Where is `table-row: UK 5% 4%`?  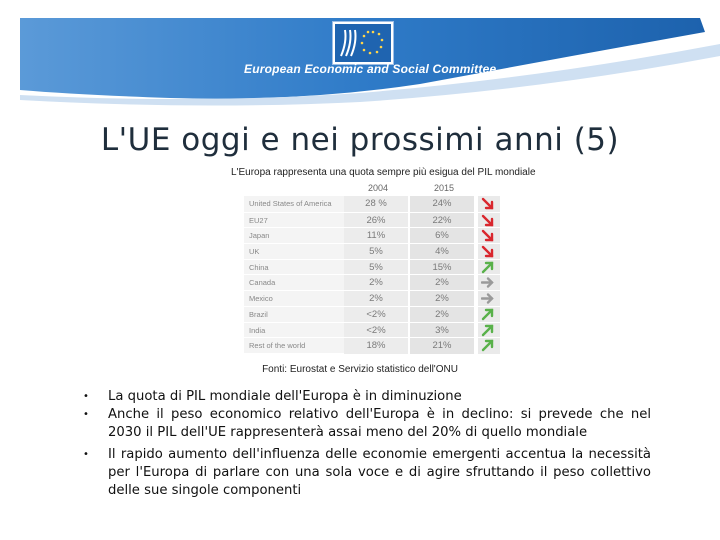
table-row: UK 5% 4% is located at coordinates (373, 251).